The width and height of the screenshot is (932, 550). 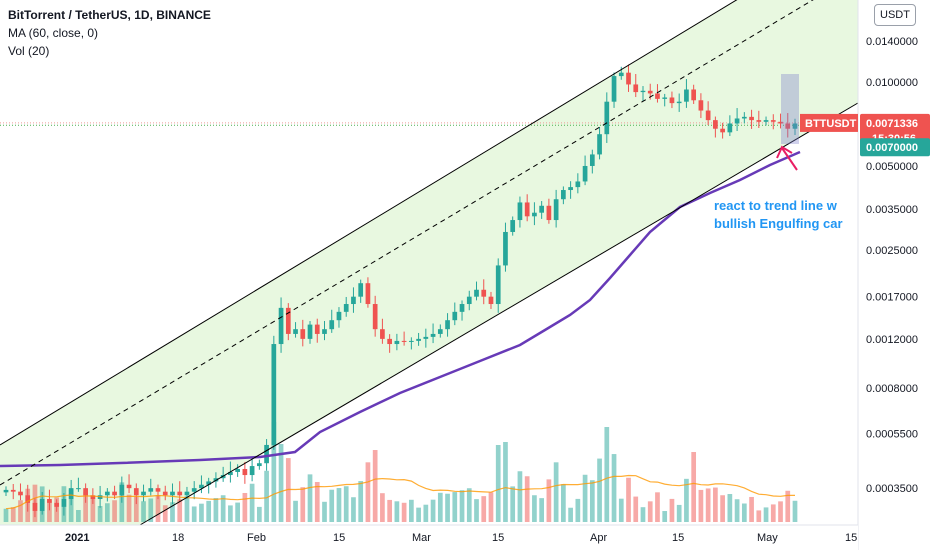 I want to click on annotation-arrow, so click(x=789, y=159).